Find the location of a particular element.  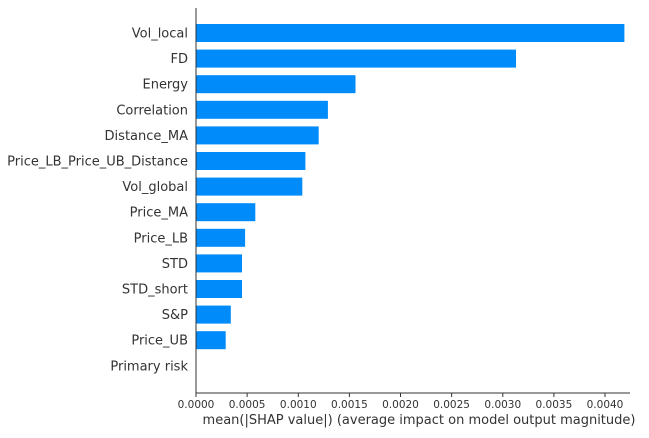

bar-distance-ma is located at coordinates (257, 135).